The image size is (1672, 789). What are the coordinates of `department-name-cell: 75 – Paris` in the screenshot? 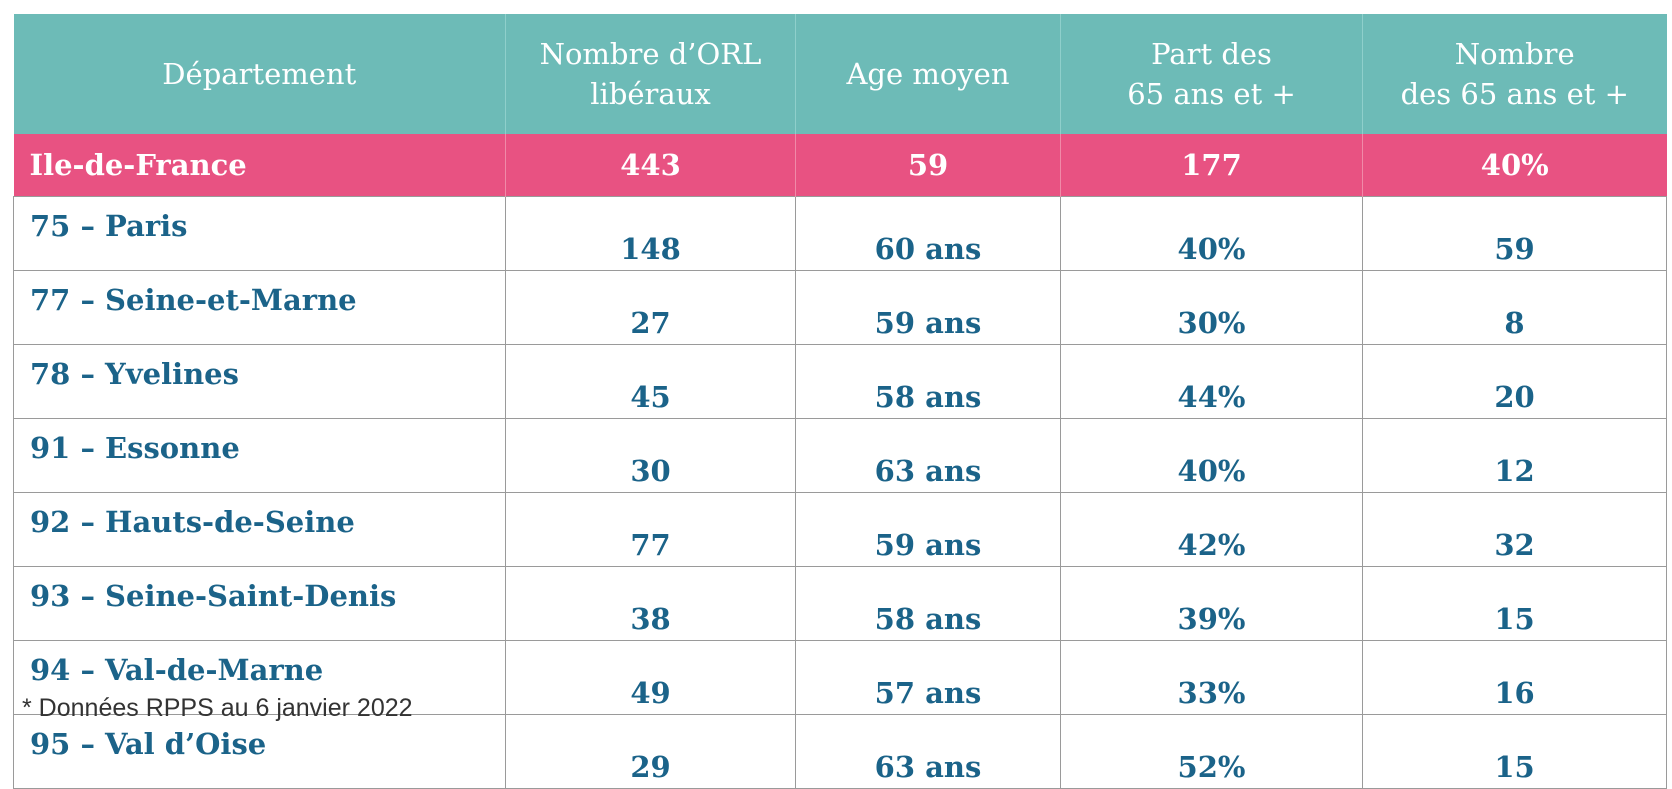 It's located at (259, 233).